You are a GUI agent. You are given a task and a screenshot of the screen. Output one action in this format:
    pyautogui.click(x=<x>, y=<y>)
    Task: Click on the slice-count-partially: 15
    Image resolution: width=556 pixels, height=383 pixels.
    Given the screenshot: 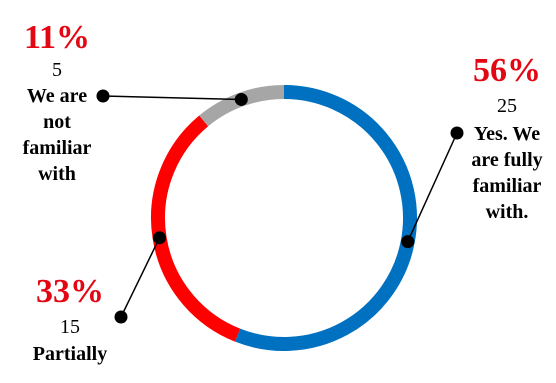 What is the action you would take?
    pyautogui.click(x=70, y=327)
    